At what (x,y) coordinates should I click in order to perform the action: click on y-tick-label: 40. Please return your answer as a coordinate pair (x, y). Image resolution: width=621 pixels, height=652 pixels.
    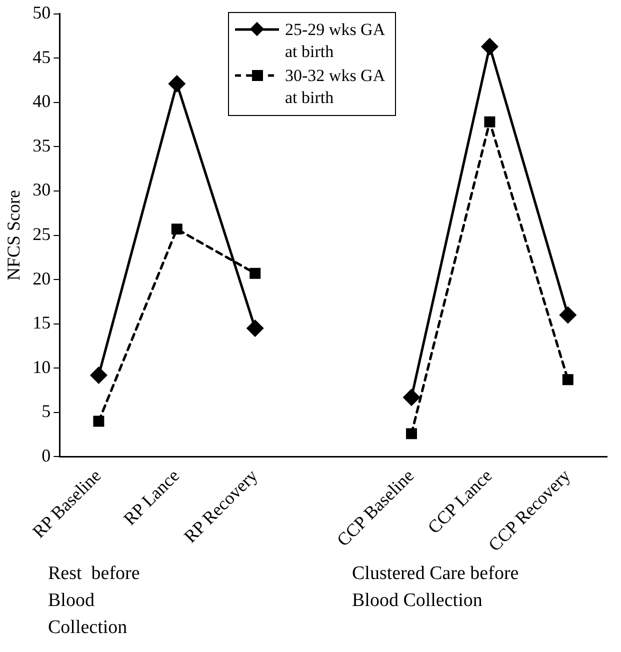
    Looking at the image, I should click on (41, 101).